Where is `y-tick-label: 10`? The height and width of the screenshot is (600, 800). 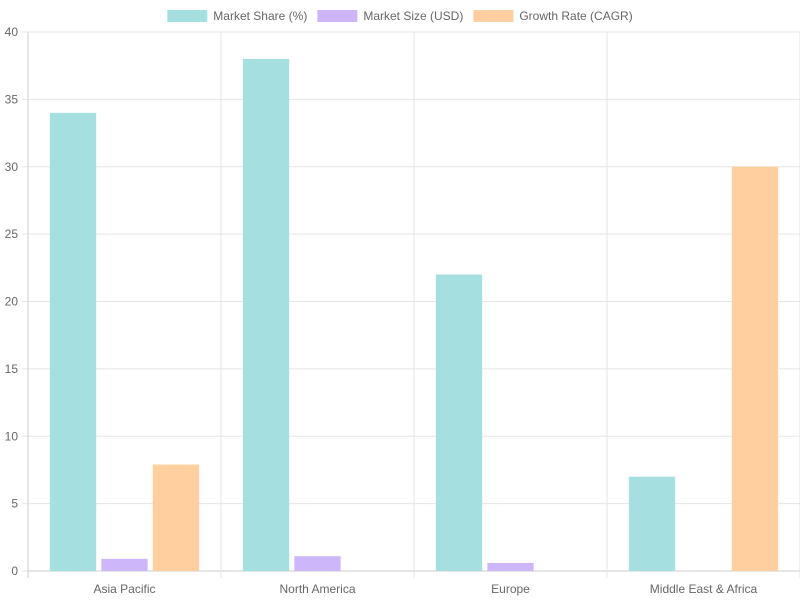
y-tick-label: 10 is located at coordinates (12, 436).